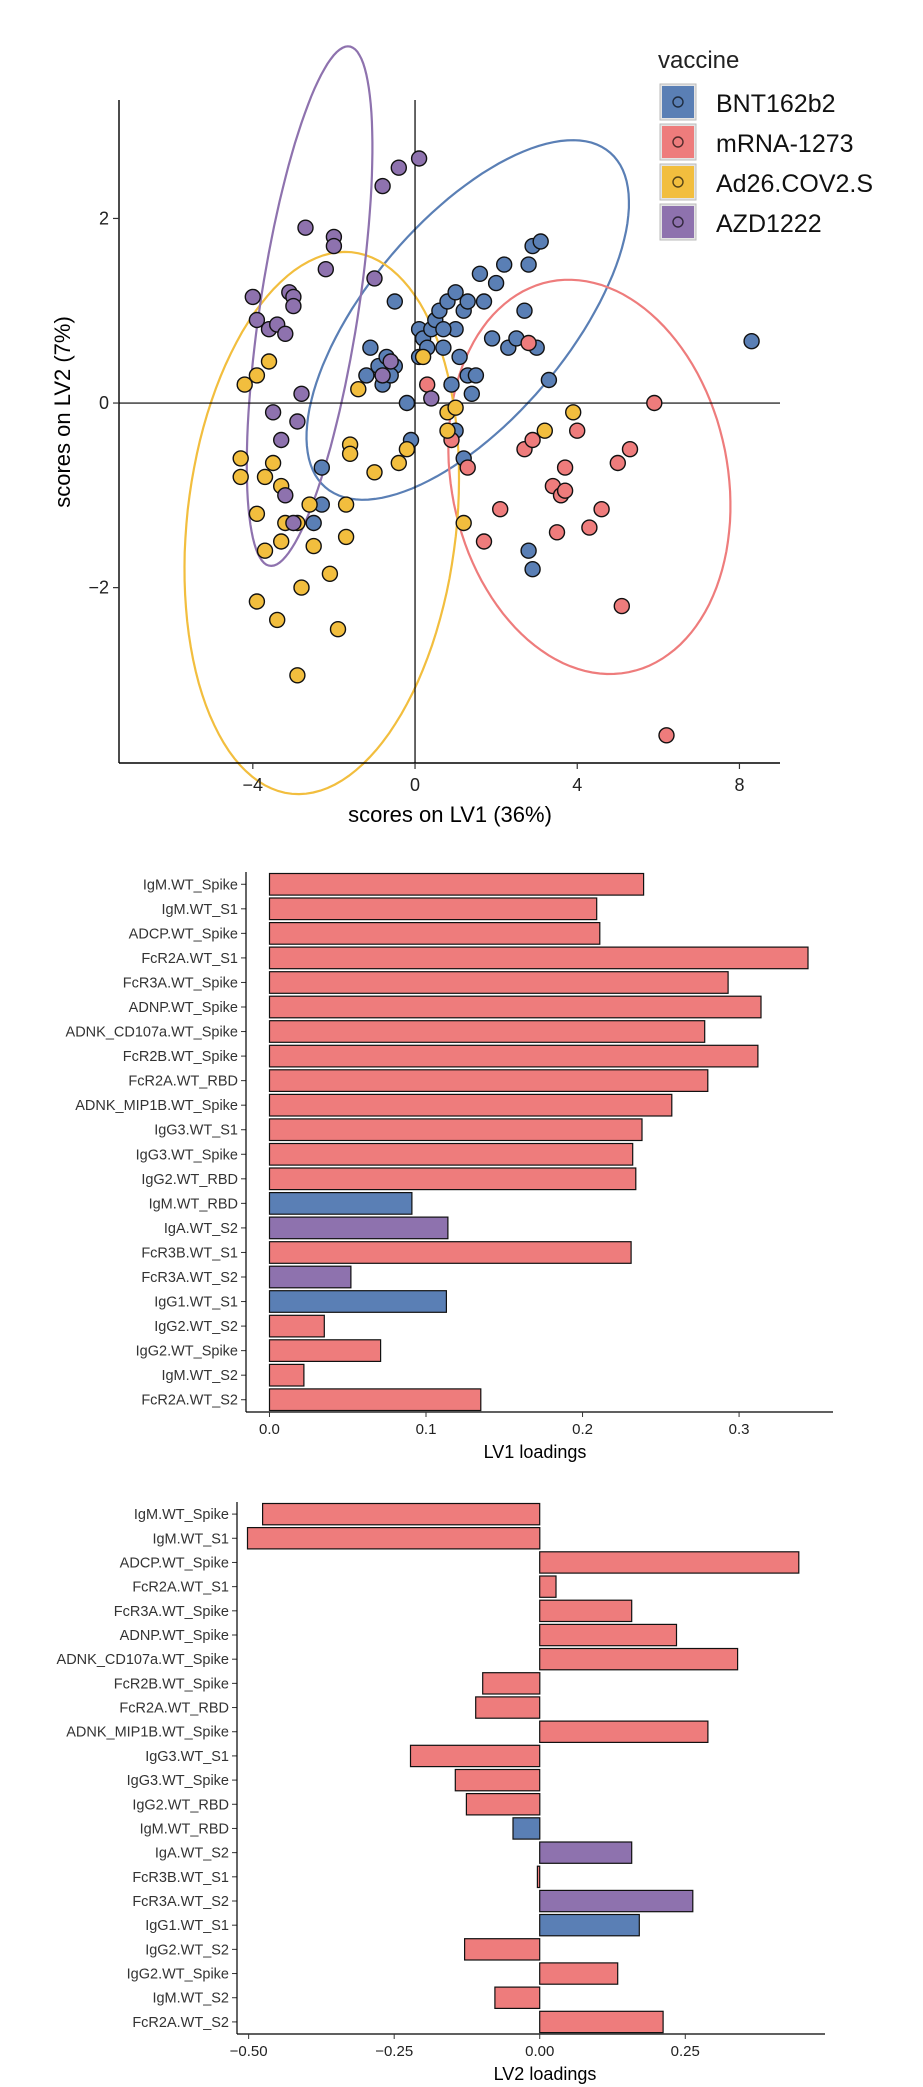 The width and height of the screenshot is (923, 2087). What do you see at coordinates (62, 412) in the screenshot?
I see `scatter-y-axis-title: scores on LV2 (7%)` at bounding box center [62, 412].